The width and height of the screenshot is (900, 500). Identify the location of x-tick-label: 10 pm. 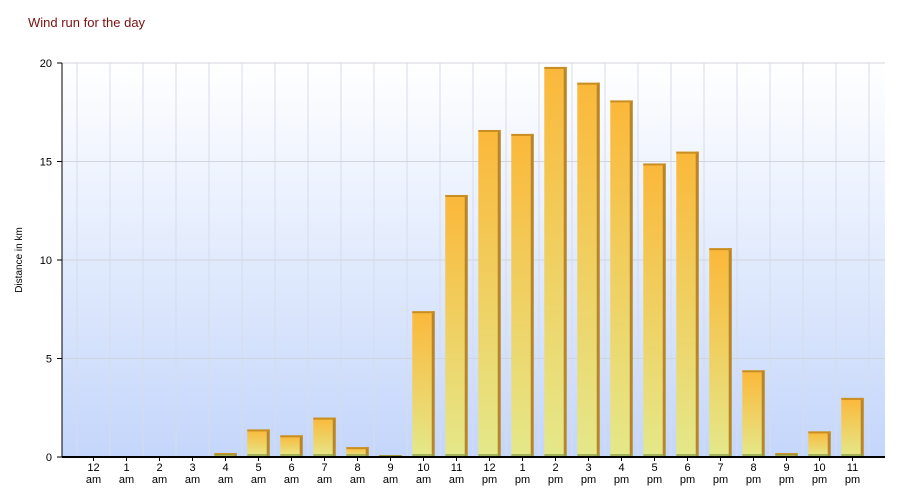
(819, 474).